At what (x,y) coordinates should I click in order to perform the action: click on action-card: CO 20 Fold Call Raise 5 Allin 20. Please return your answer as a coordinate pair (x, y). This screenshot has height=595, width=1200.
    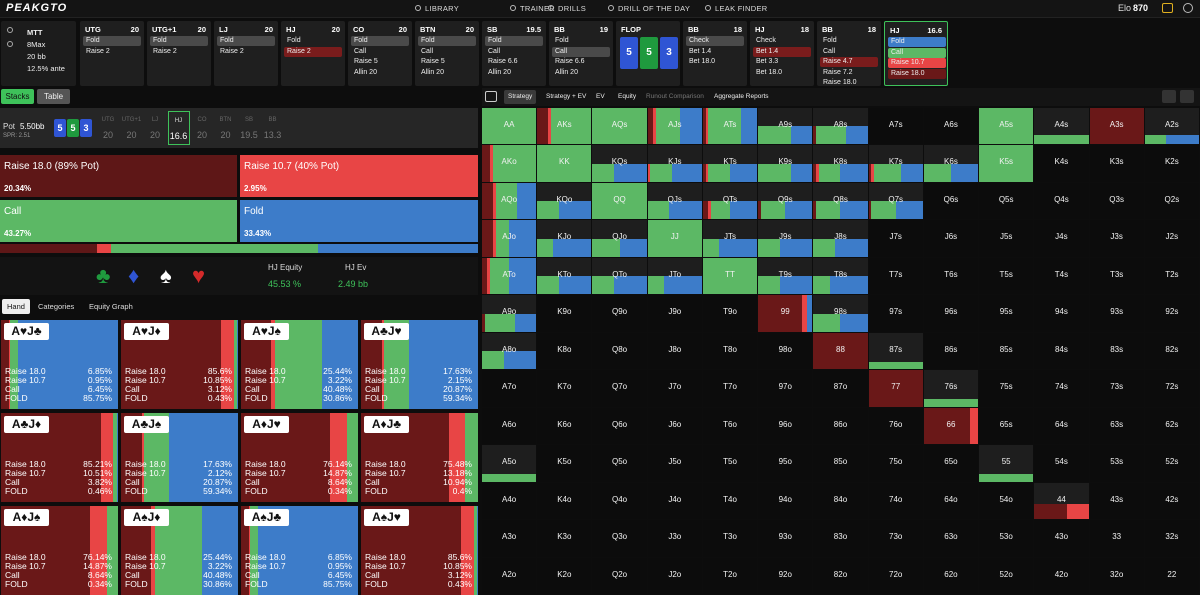
    Looking at the image, I should click on (380, 53).